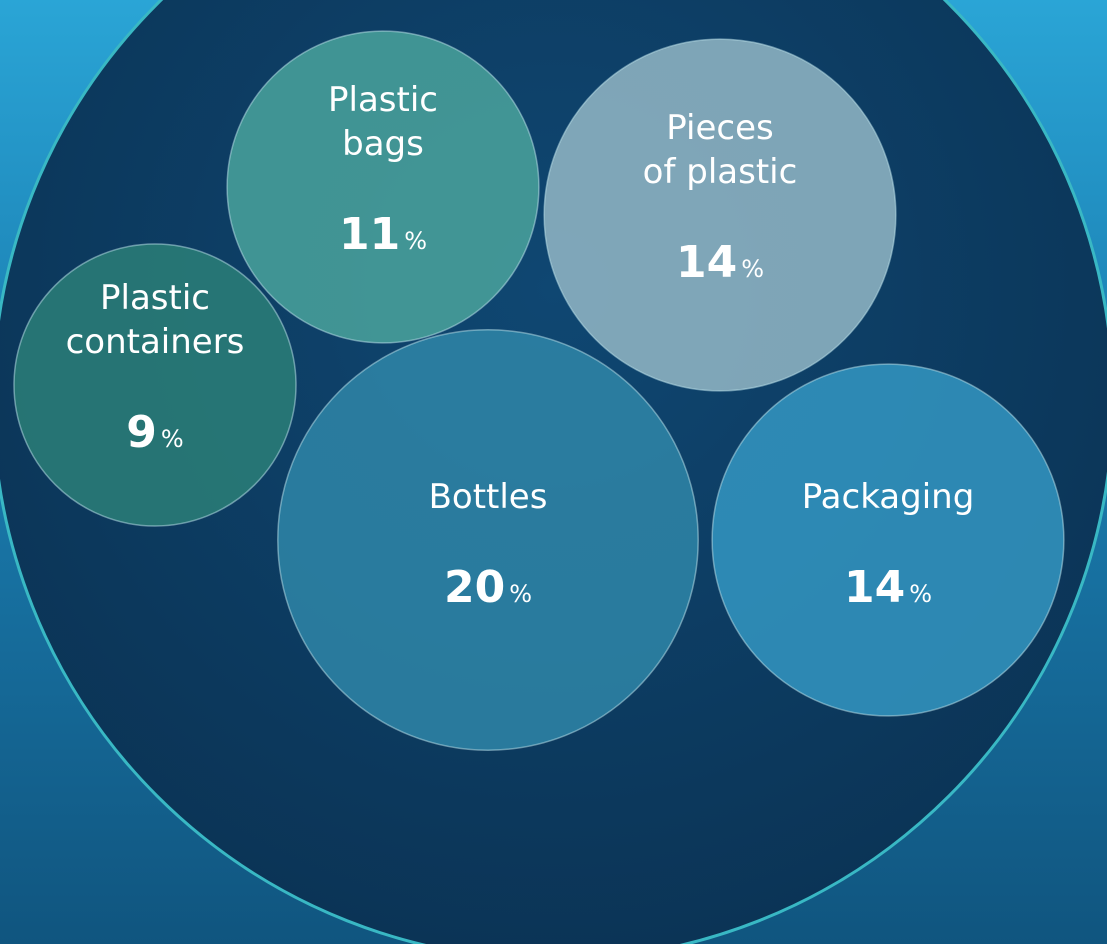  I want to click on bubble-label: Bottles, so click(488, 497).